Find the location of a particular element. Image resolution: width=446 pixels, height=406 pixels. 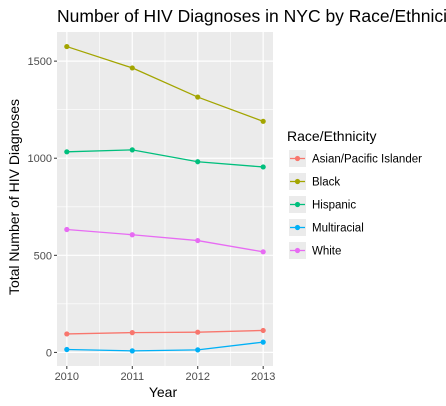

legend-label: Hispanic is located at coordinates (334, 206).